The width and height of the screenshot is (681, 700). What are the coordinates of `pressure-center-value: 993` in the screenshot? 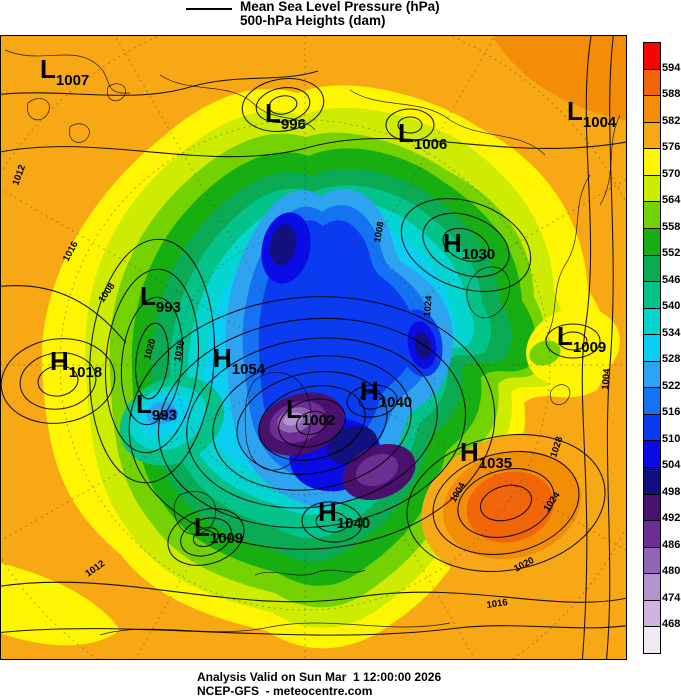 It's located at (168, 307).